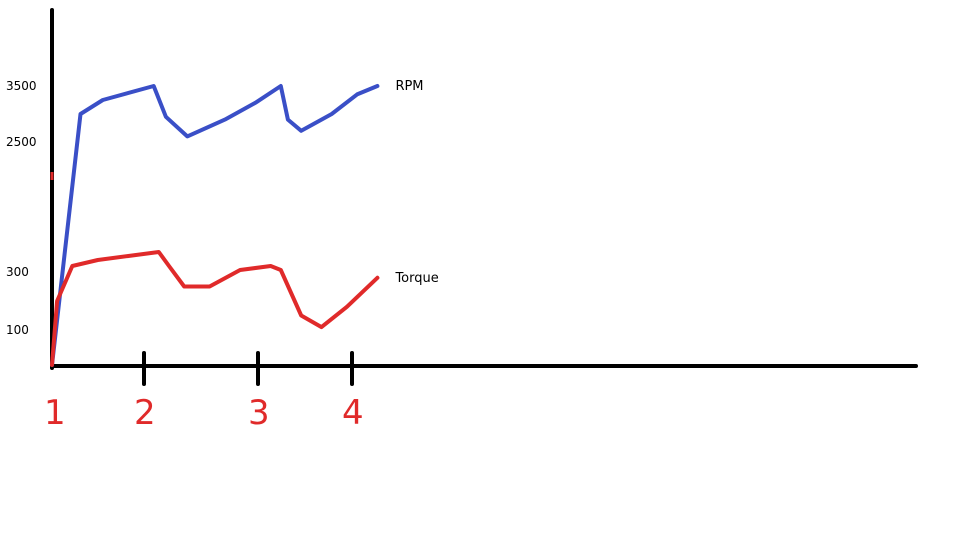  I want to click on y-tick-label: 2500, so click(21, 142).